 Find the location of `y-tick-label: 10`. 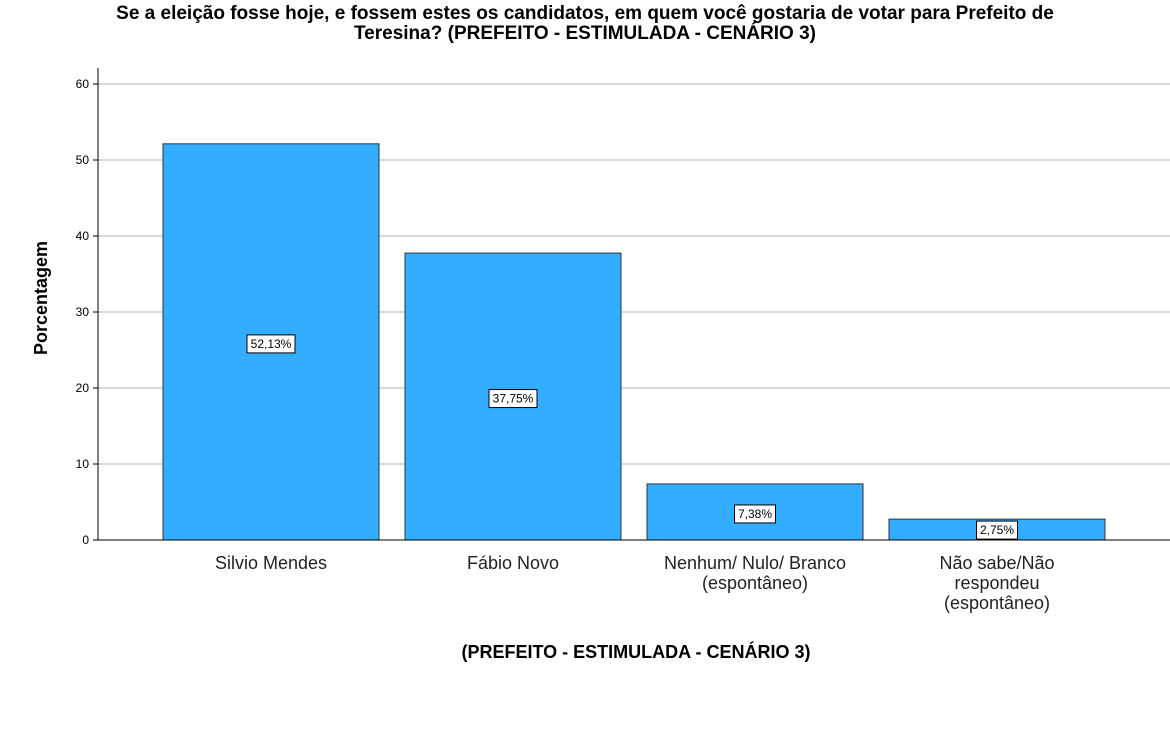

y-tick-label: 10 is located at coordinates (83, 464).